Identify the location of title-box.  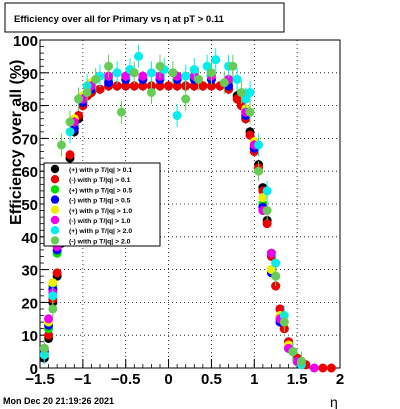
(144, 17).